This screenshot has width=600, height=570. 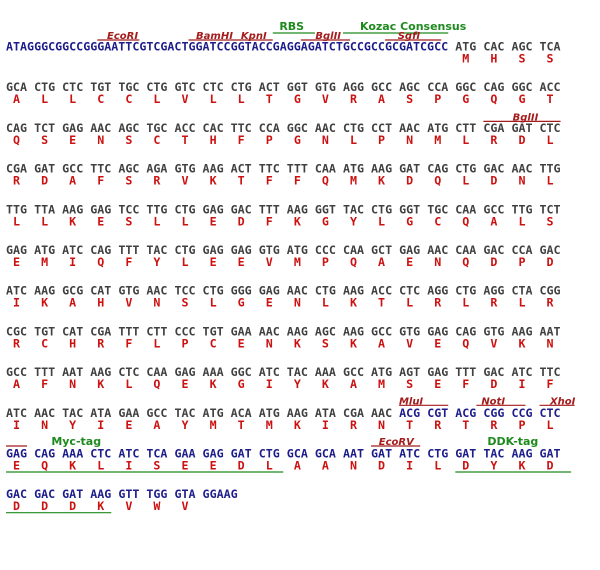 What do you see at coordinates (156, 262) in the screenshot?
I see `amino-acid: Y` at bounding box center [156, 262].